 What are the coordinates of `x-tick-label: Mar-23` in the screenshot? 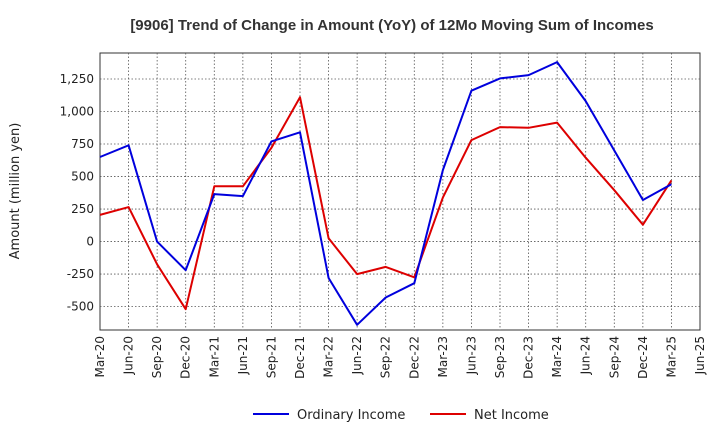 It's located at (443, 356).